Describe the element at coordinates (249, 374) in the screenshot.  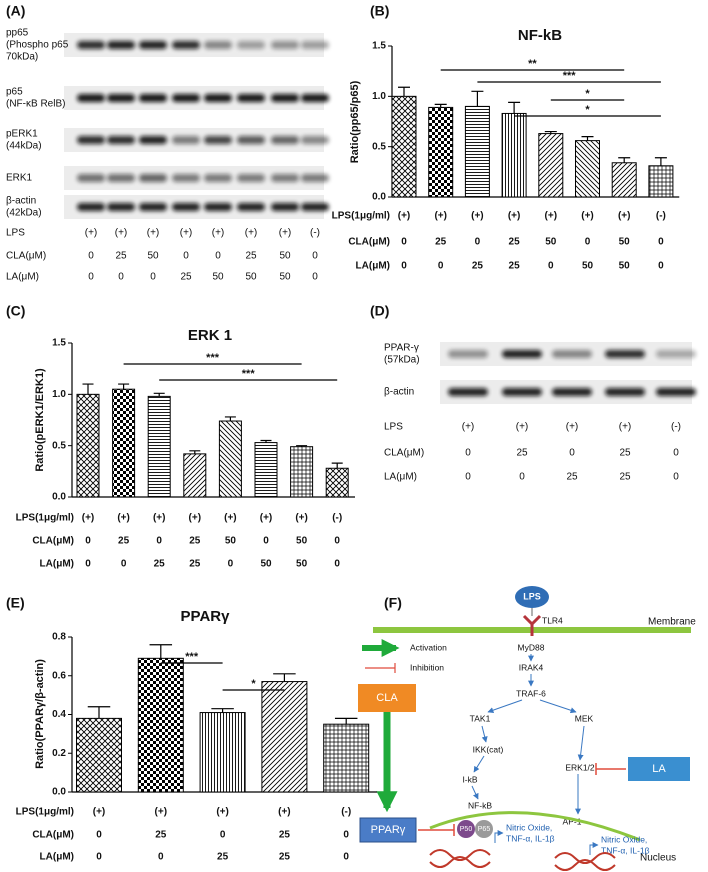
I see `significance-label: ***` at that location.